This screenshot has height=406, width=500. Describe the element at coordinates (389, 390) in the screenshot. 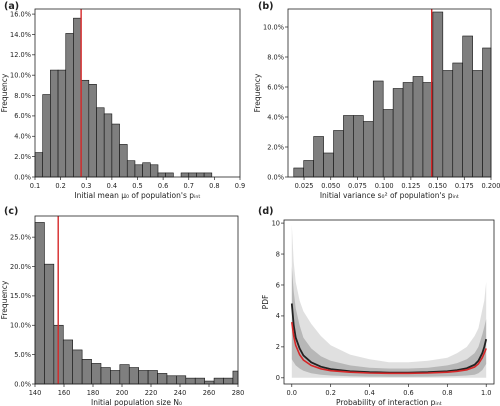

I see `x-axis: 0.0 0.2 0.4 0.6 0.8 1.0` at that location.